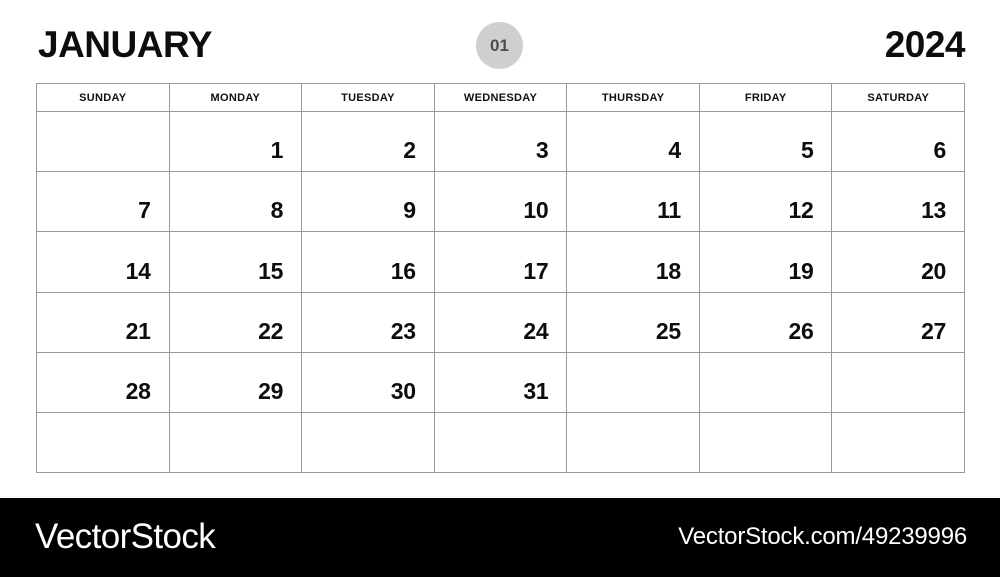 The image size is (1000, 577). I want to click on day-cell: 6, so click(899, 142).